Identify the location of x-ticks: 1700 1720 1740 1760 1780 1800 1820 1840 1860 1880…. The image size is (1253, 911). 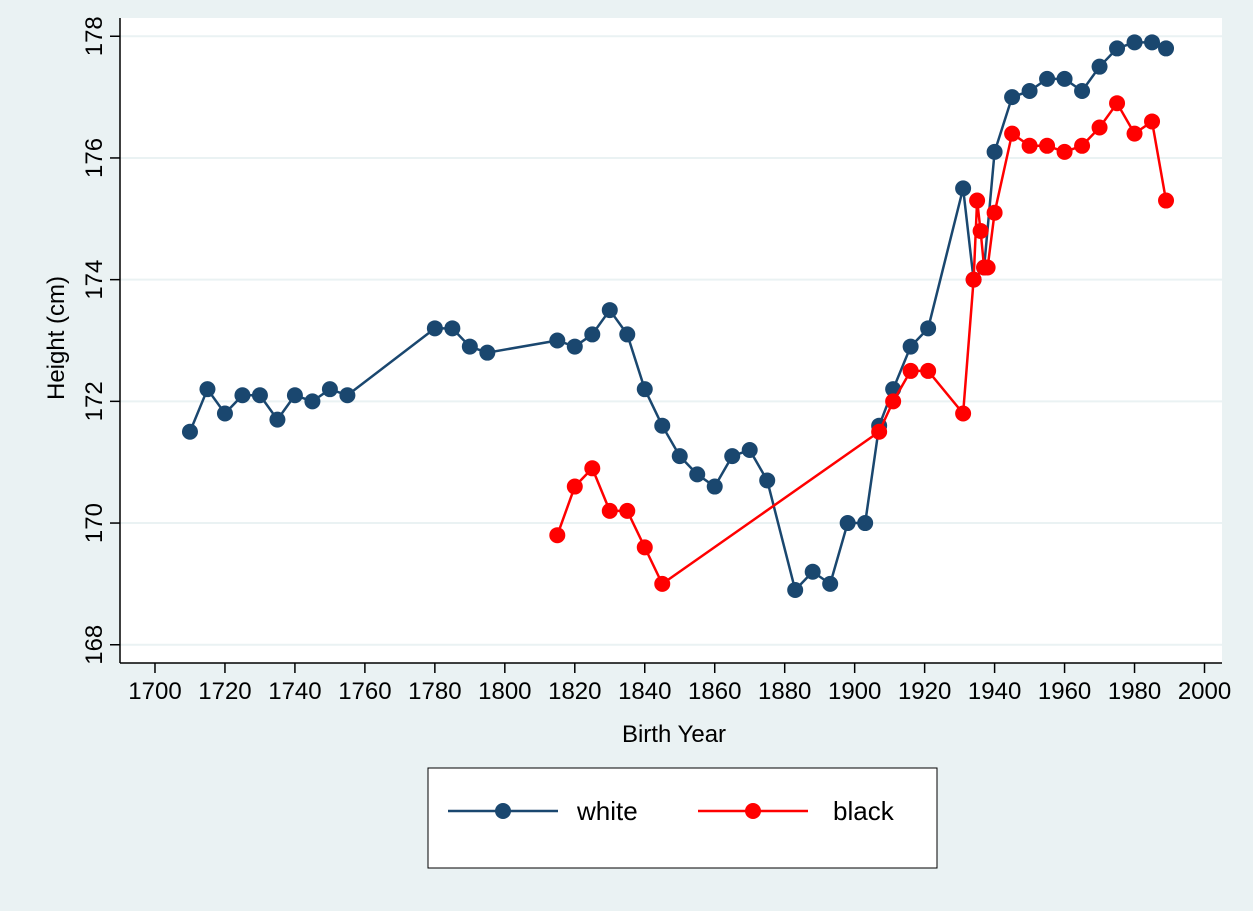
(679, 684).